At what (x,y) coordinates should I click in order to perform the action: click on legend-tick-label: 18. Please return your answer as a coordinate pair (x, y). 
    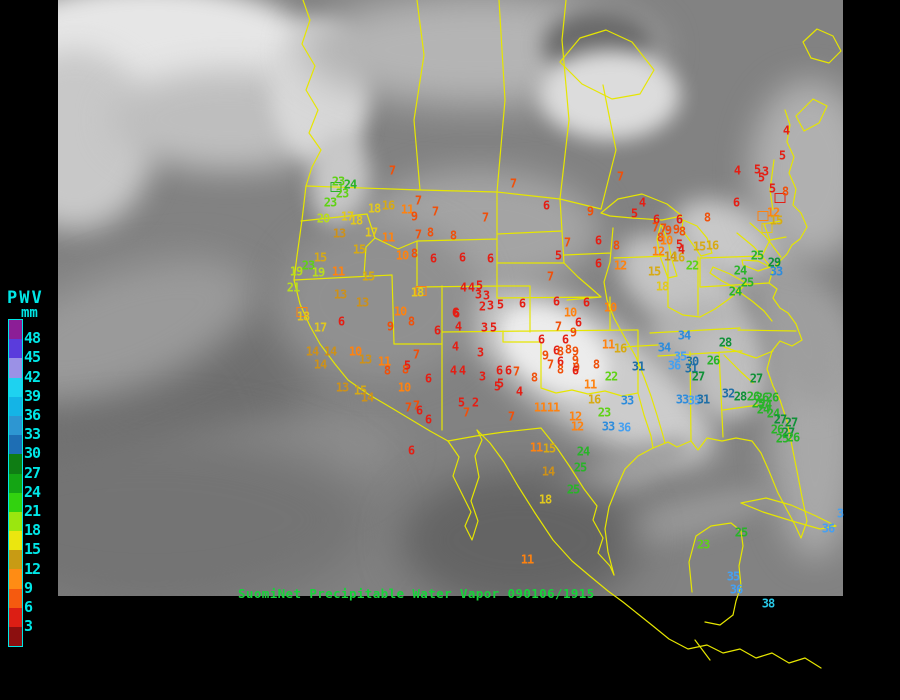
    Looking at the image, I should click on (32, 530).